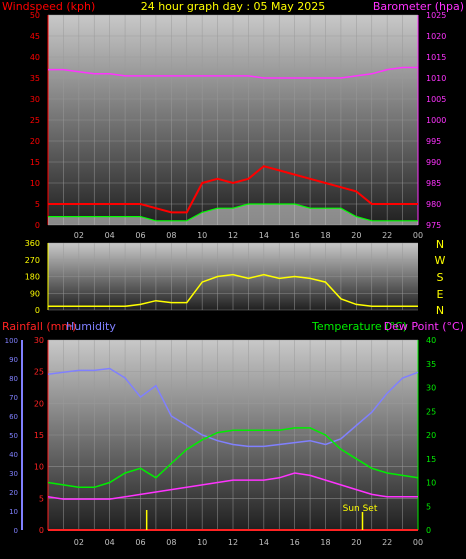 Image resolution: width=466 pixels, height=559 pixels. I want to click on compass-w: W, so click(440, 260).